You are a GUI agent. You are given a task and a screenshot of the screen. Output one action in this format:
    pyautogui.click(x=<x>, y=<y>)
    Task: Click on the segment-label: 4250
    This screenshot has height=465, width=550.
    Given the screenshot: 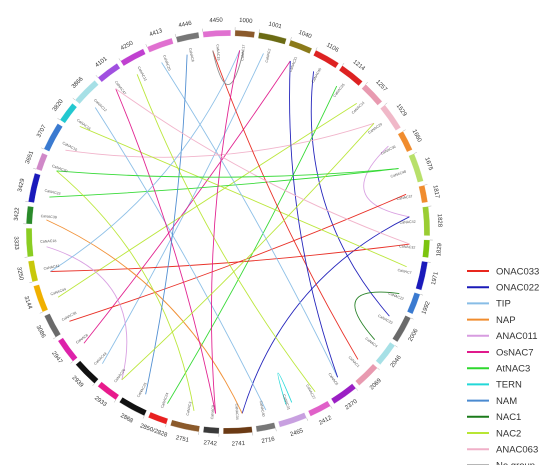 What is the action you would take?
    pyautogui.click(x=127, y=46)
    